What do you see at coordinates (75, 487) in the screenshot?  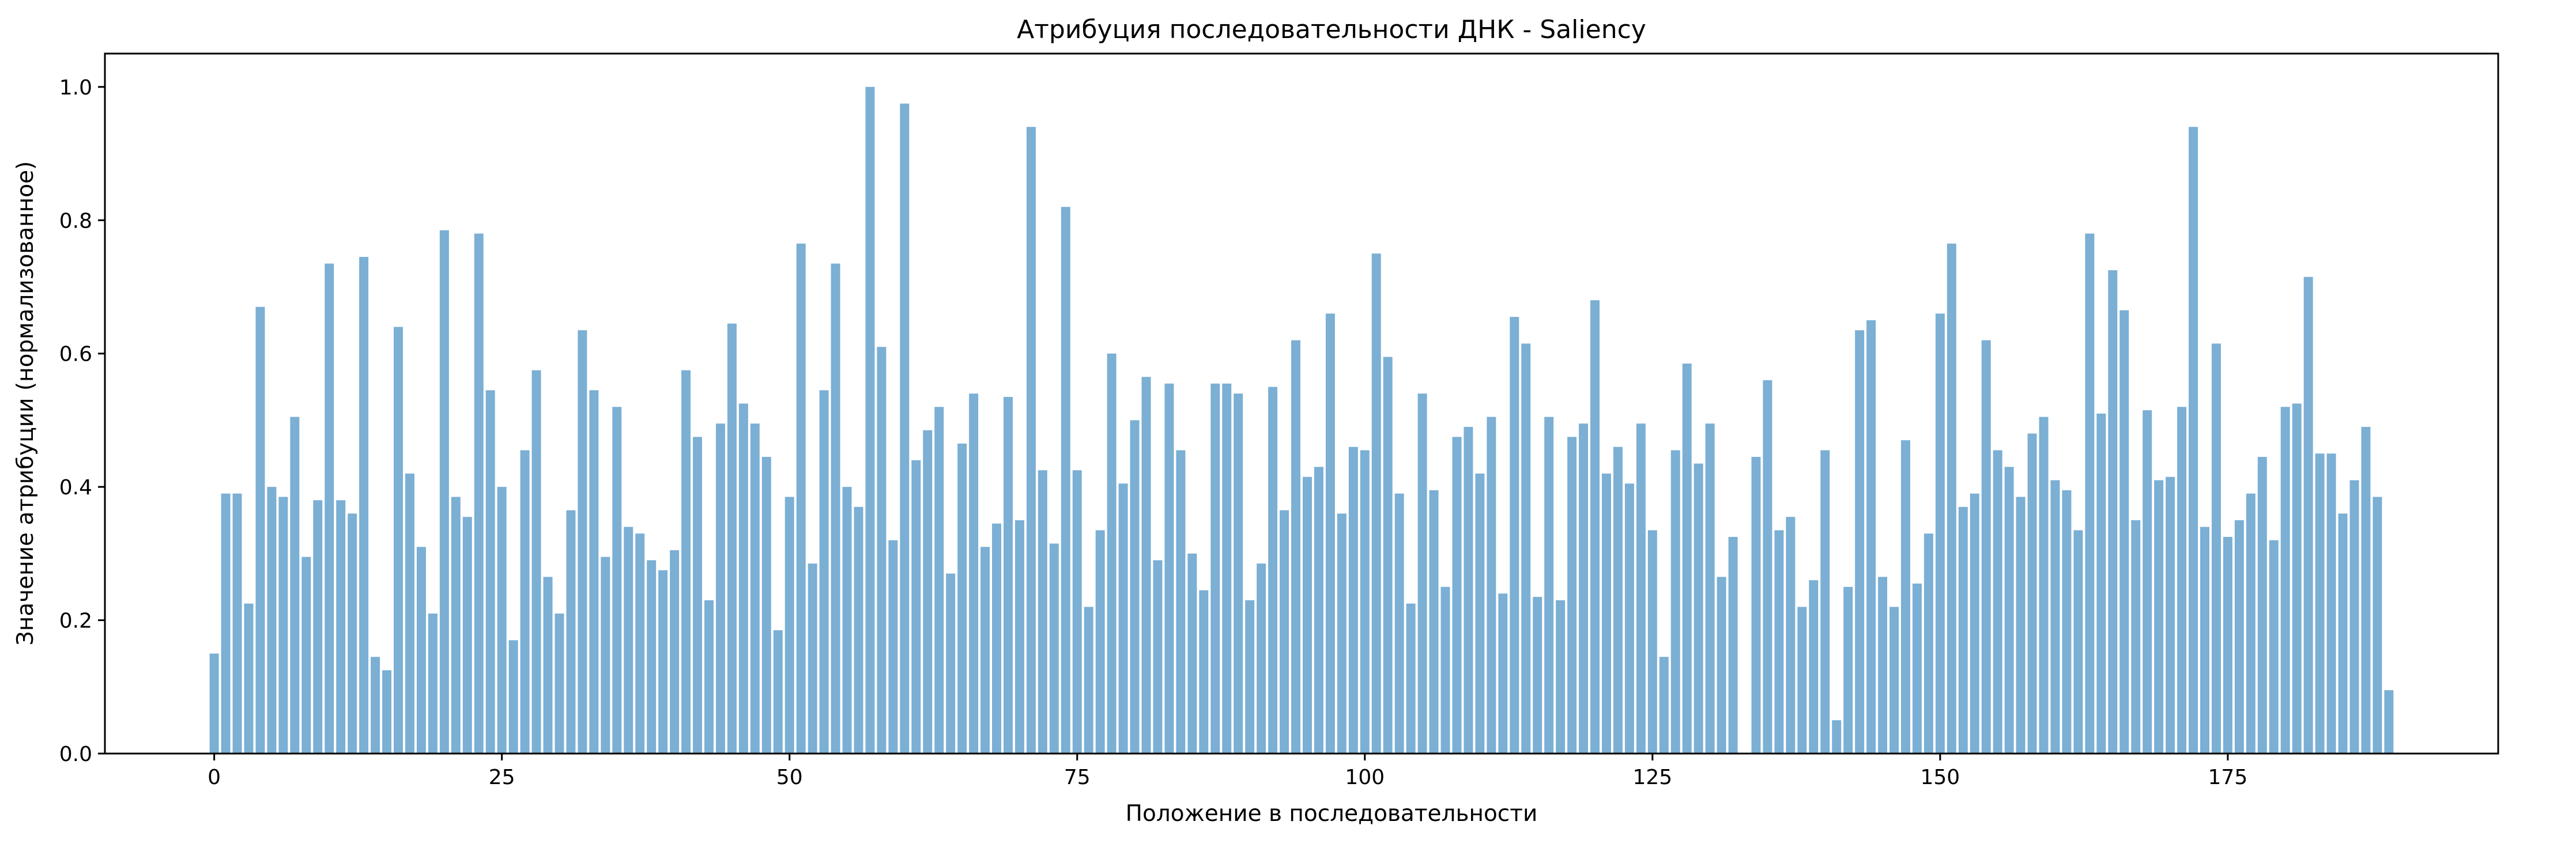 I see `y-tick-label: 0.4` at bounding box center [75, 487].